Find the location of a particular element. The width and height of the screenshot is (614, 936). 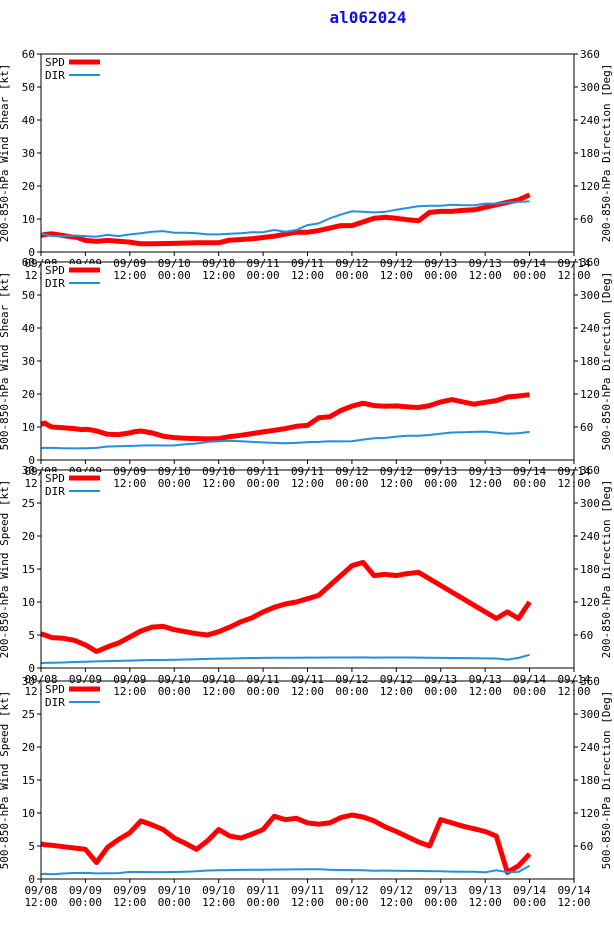

chart-3-legend-spd-label: SPD is located at coordinates (55, 478).